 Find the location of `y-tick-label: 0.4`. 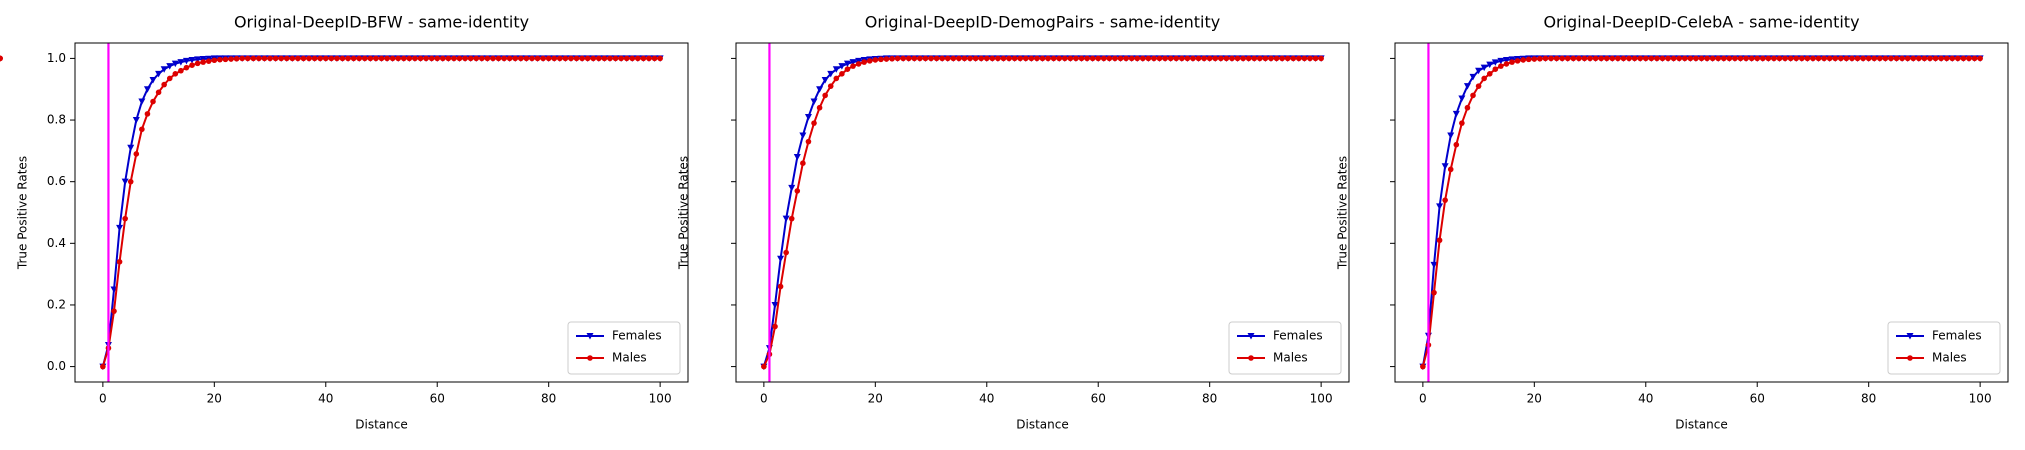

y-tick-label: 0.4 is located at coordinates (56, 243).